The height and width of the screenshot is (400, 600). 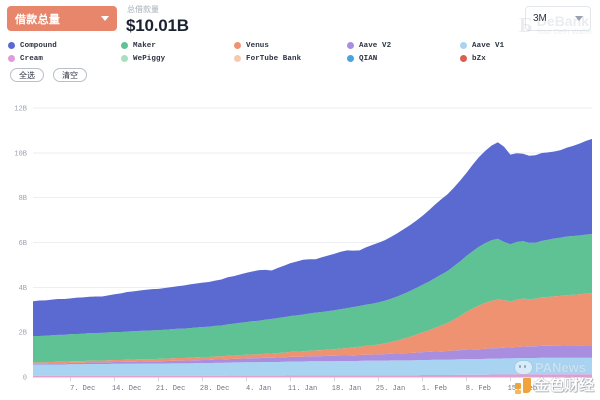 I want to click on time-range-value: 3M, so click(x=540, y=18).